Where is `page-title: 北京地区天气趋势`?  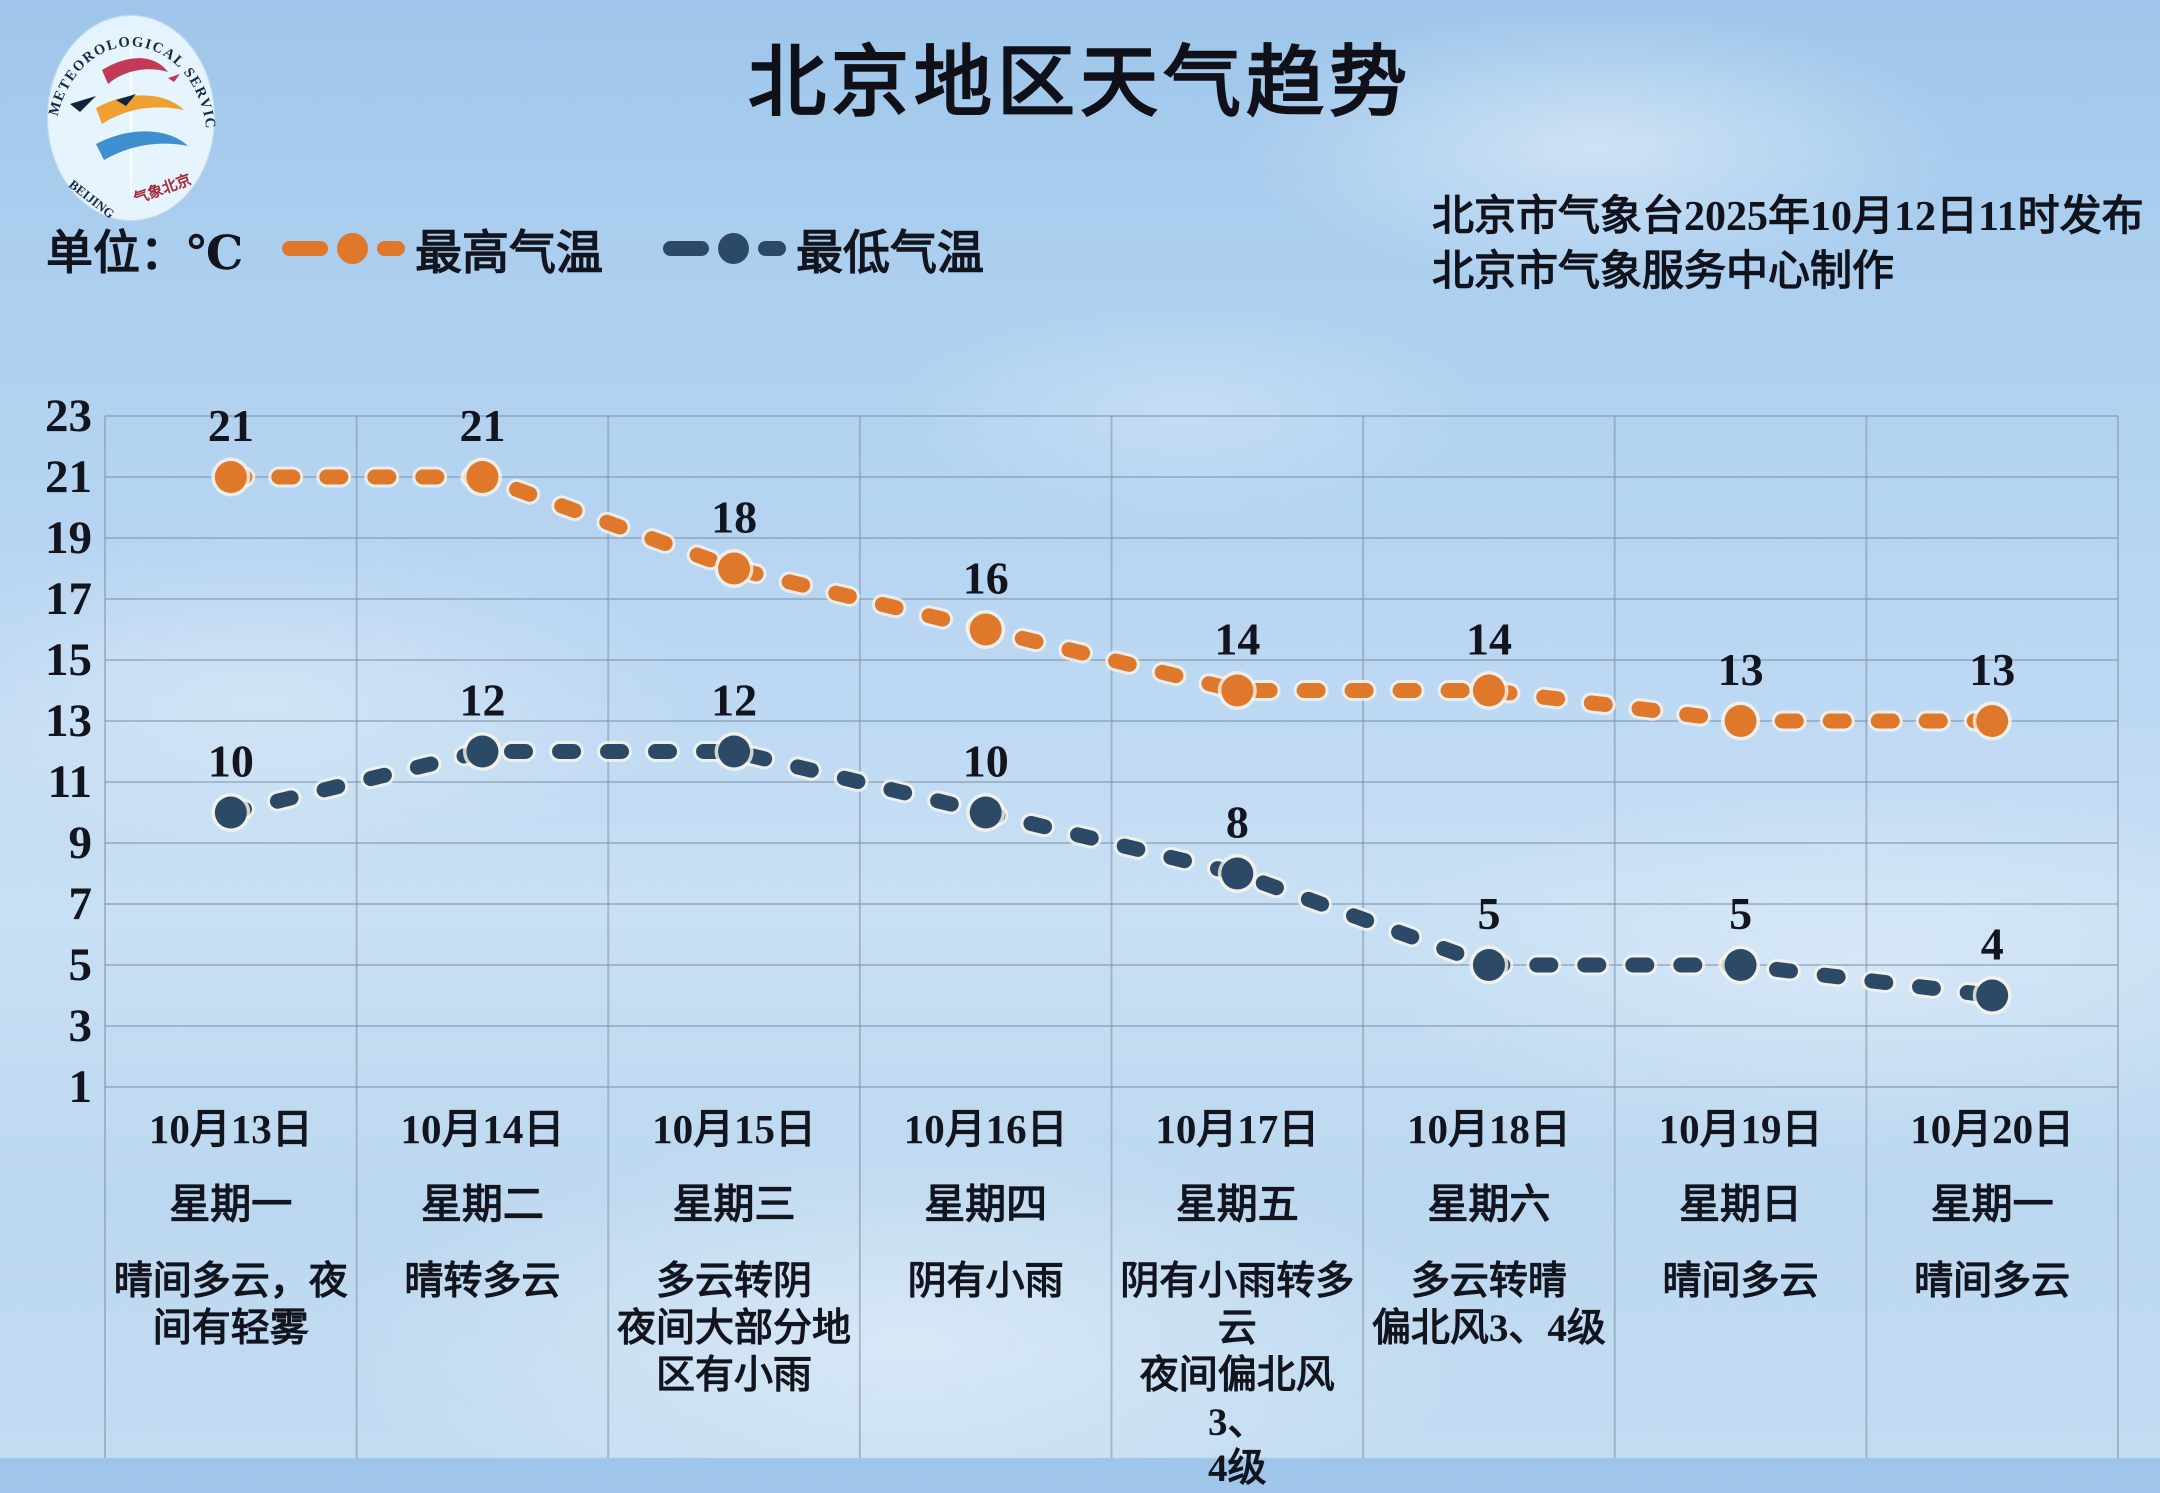
page-title: 北京地区天气趋势 is located at coordinates (1079, 82).